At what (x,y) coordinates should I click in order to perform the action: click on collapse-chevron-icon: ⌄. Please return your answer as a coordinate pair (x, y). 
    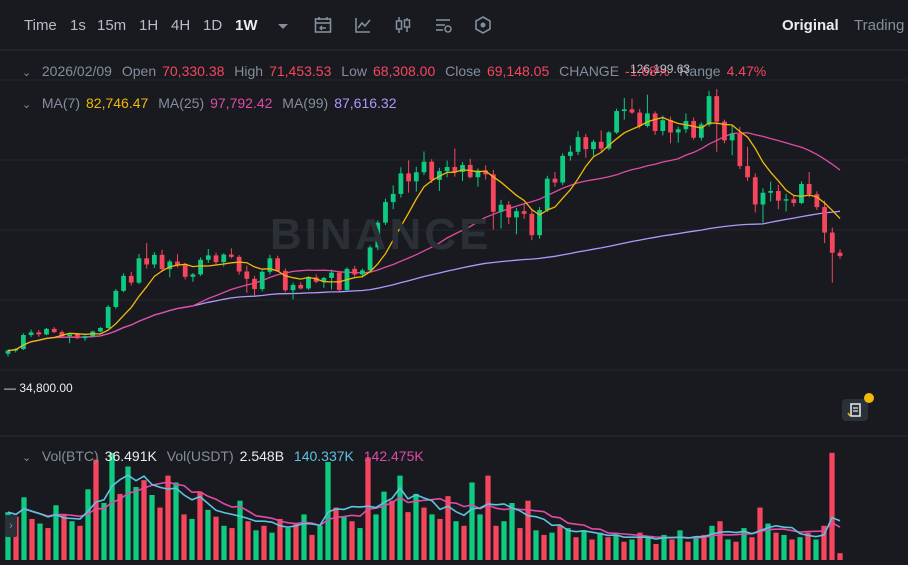
    Looking at the image, I should click on (27, 73).